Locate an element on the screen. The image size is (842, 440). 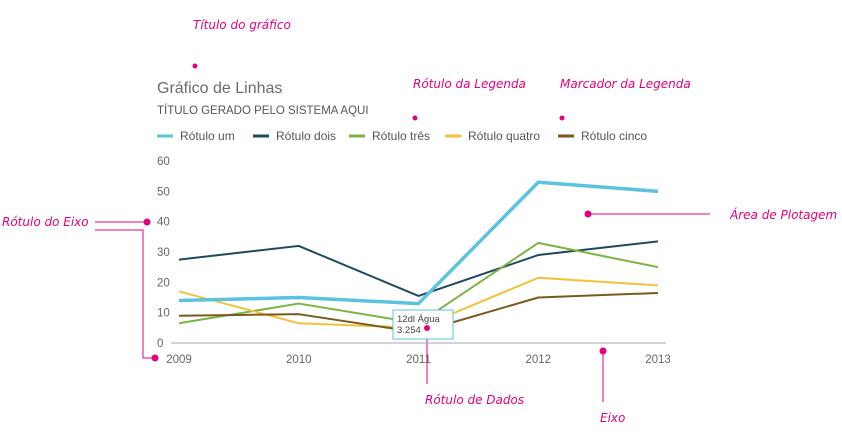
legend-label: Rótulo cinco is located at coordinates (614, 136).